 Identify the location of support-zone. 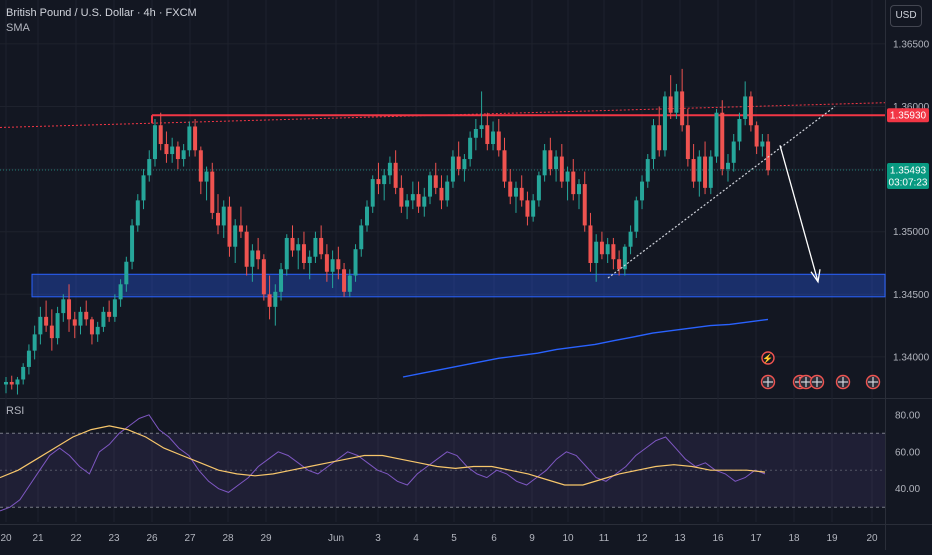
(458, 285).